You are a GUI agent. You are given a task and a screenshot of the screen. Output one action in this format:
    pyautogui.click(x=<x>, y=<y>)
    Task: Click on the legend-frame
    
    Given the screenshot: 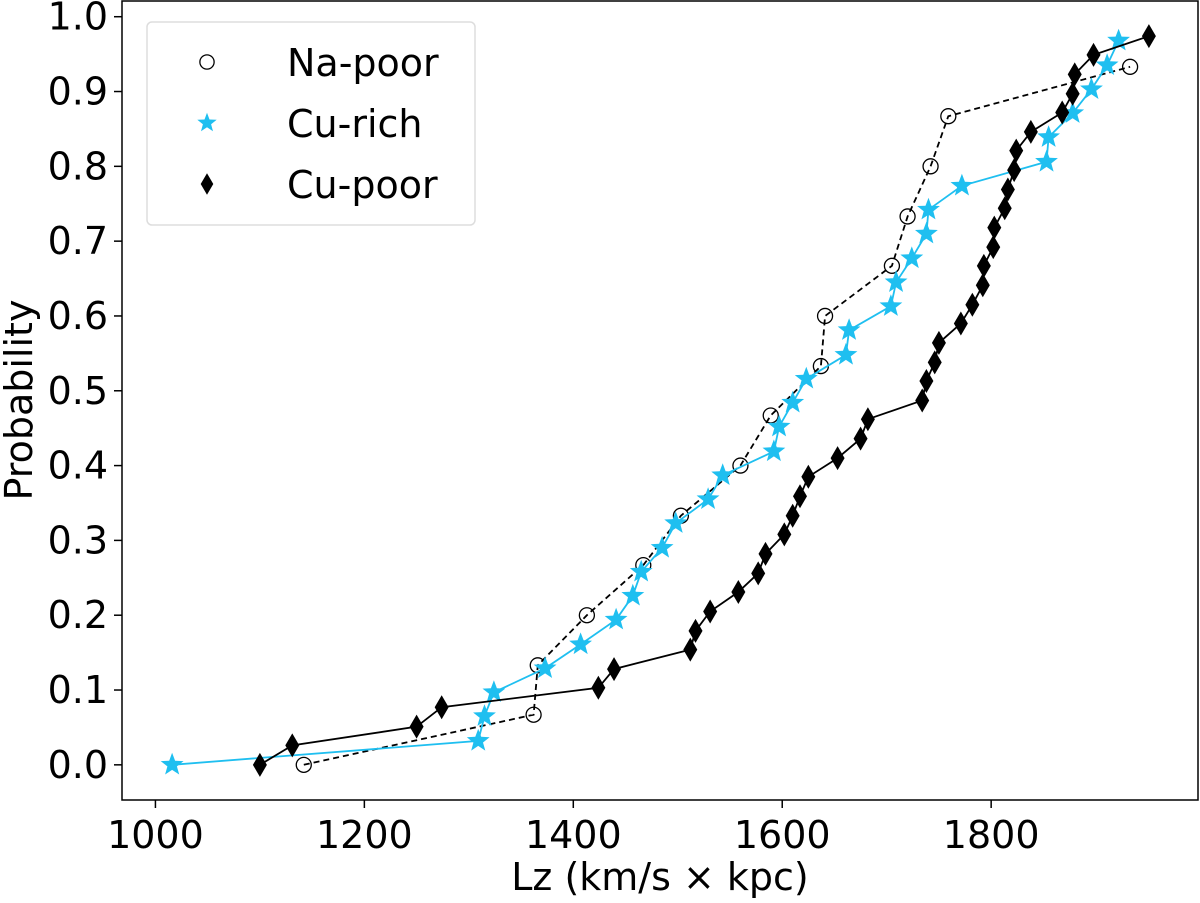 What is the action you would take?
    pyautogui.click(x=311, y=123)
    